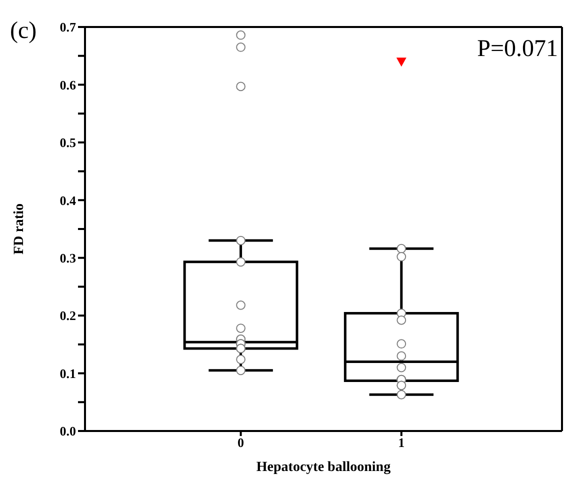  What do you see at coordinates (19, 229) in the screenshot?
I see `y-axis-title: FD ratio` at bounding box center [19, 229].